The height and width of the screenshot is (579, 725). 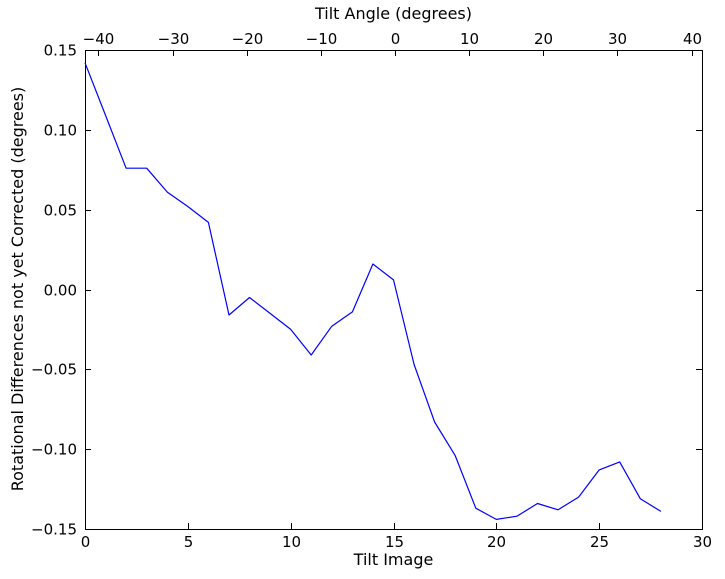 What do you see at coordinates (60, 211) in the screenshot?
I see `y-tick-label: 0.05` at bounding box center [60, 211].